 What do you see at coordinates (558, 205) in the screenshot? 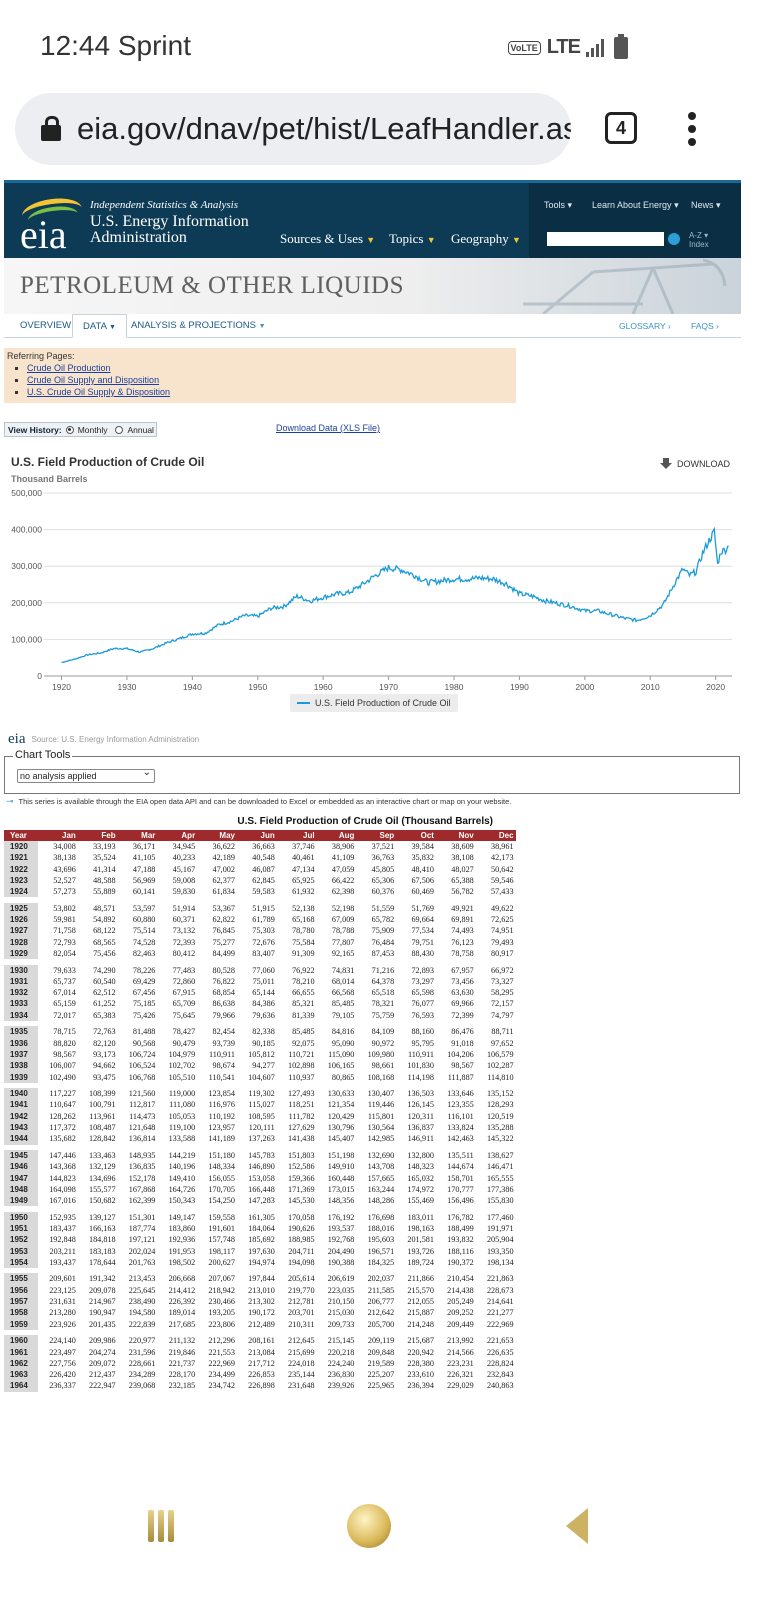
I see `top-link-tools: Tools ▾` at bounding box center [558, 205].